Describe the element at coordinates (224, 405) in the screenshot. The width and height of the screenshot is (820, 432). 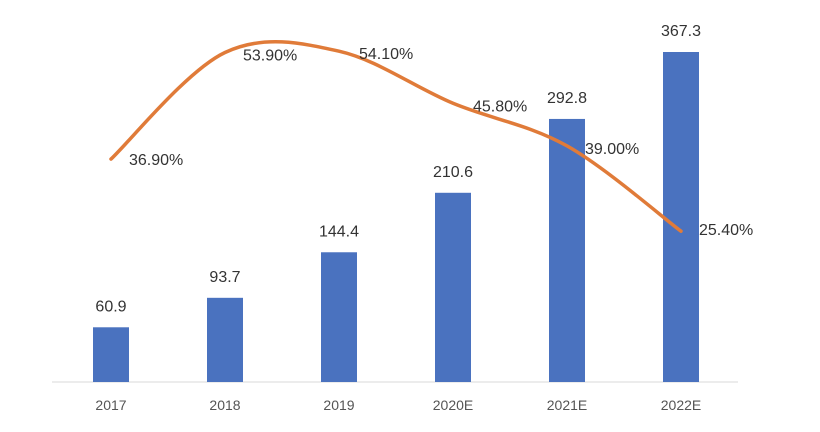
I see `x-tick-label: 2018` at that location.